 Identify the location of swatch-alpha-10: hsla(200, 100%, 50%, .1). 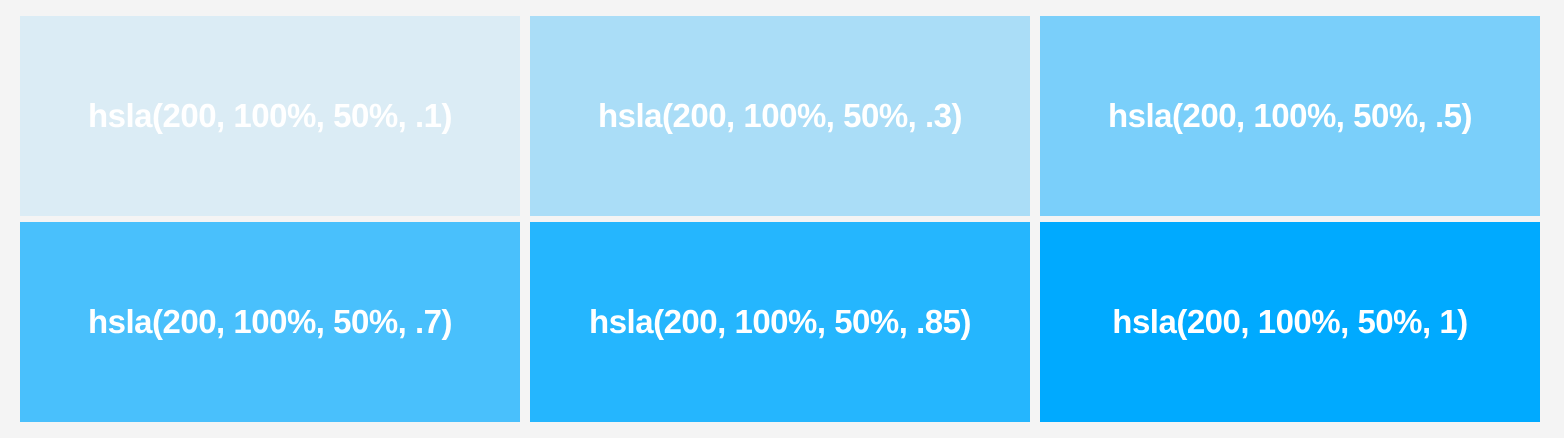
(270, 116).